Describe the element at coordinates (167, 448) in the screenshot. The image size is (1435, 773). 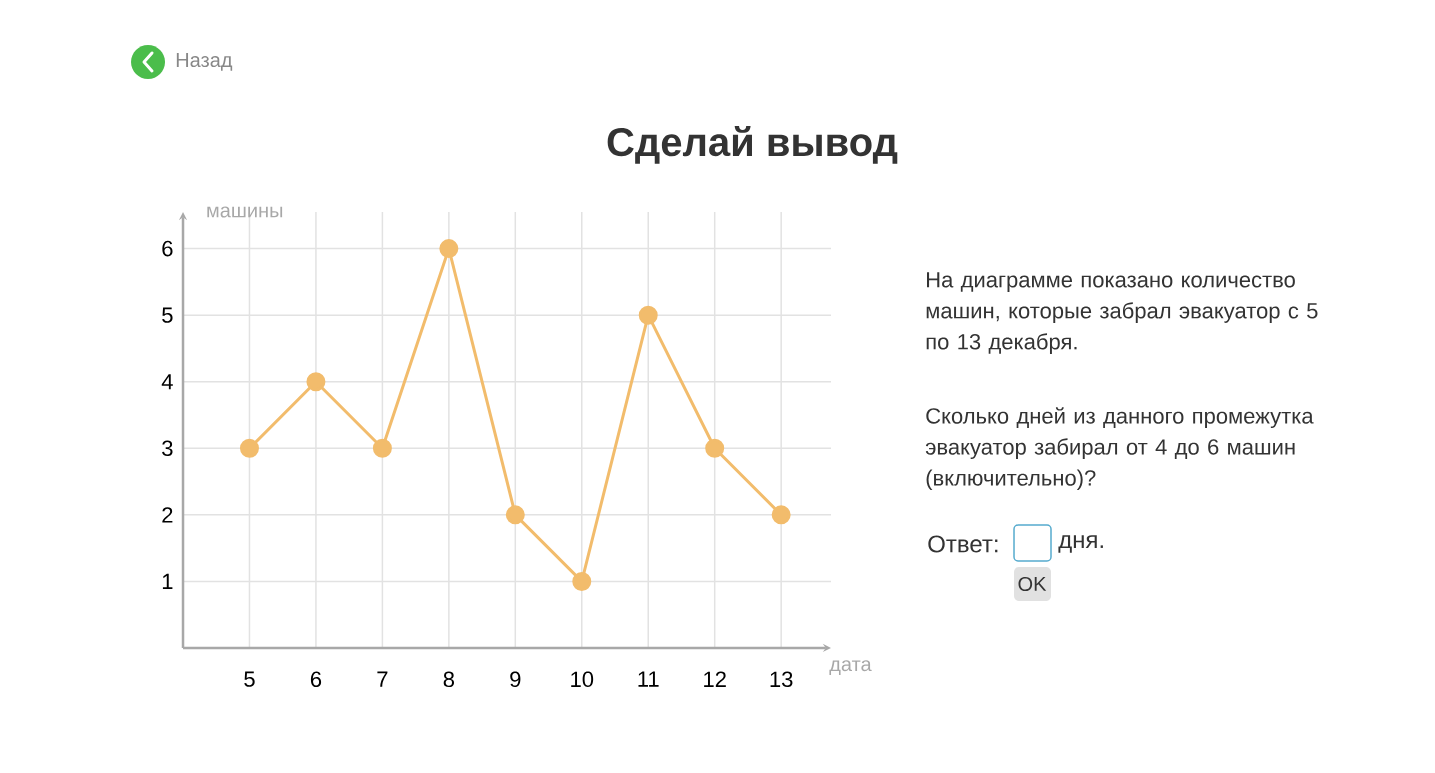
I see `y-tick-label: 3` at that location.